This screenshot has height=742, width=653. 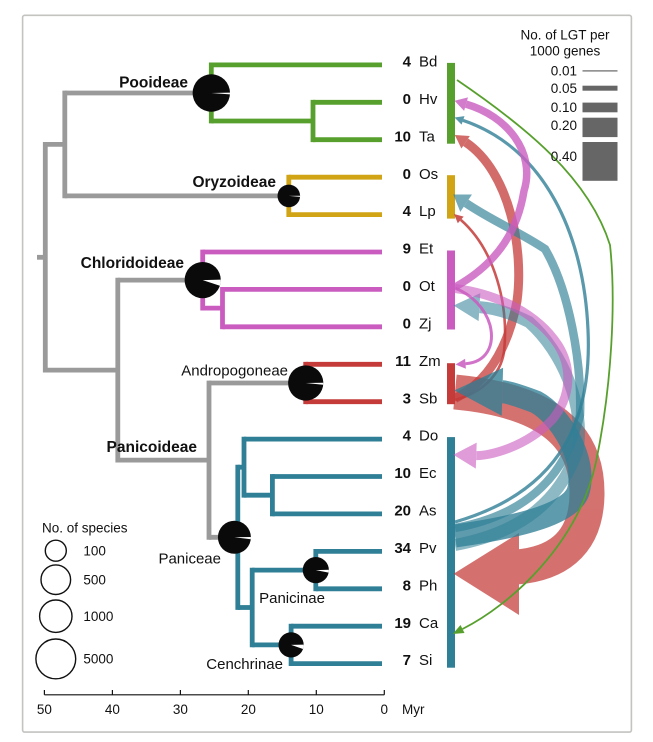 I want to click on svg-text: 500, so click(x=94, y=579).